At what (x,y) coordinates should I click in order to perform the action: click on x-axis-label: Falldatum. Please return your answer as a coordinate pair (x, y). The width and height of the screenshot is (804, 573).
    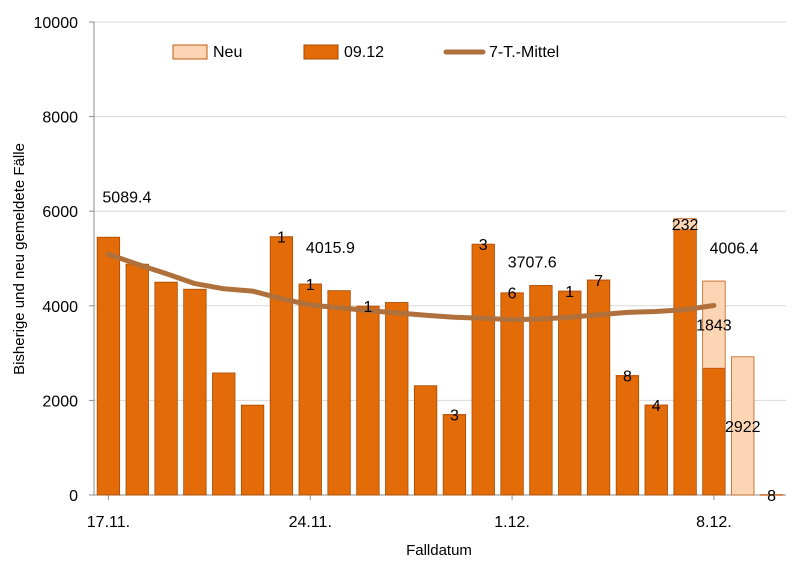
    Looking at the image, I should click on (439, 550).